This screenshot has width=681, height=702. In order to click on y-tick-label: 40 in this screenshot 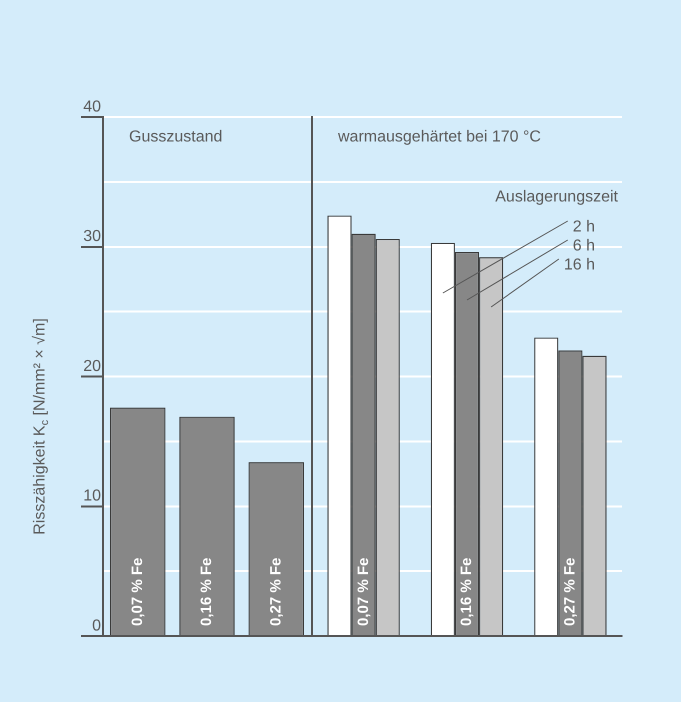, I will do `click(92, 107)`.